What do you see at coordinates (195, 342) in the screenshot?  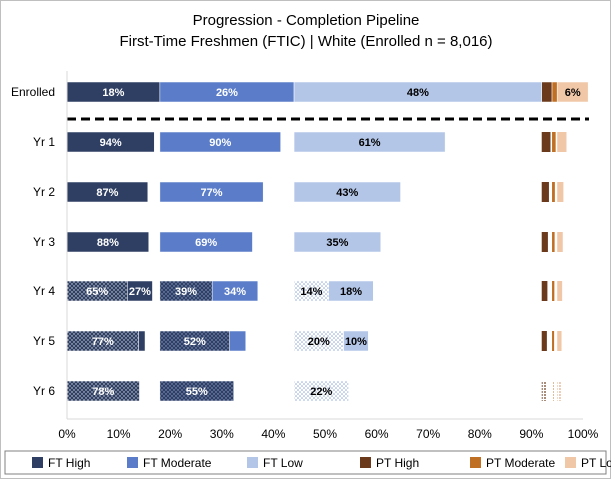 I see `label-yr-5-ft-moderate-graduated: 52%` at bounding box center [195, 342].